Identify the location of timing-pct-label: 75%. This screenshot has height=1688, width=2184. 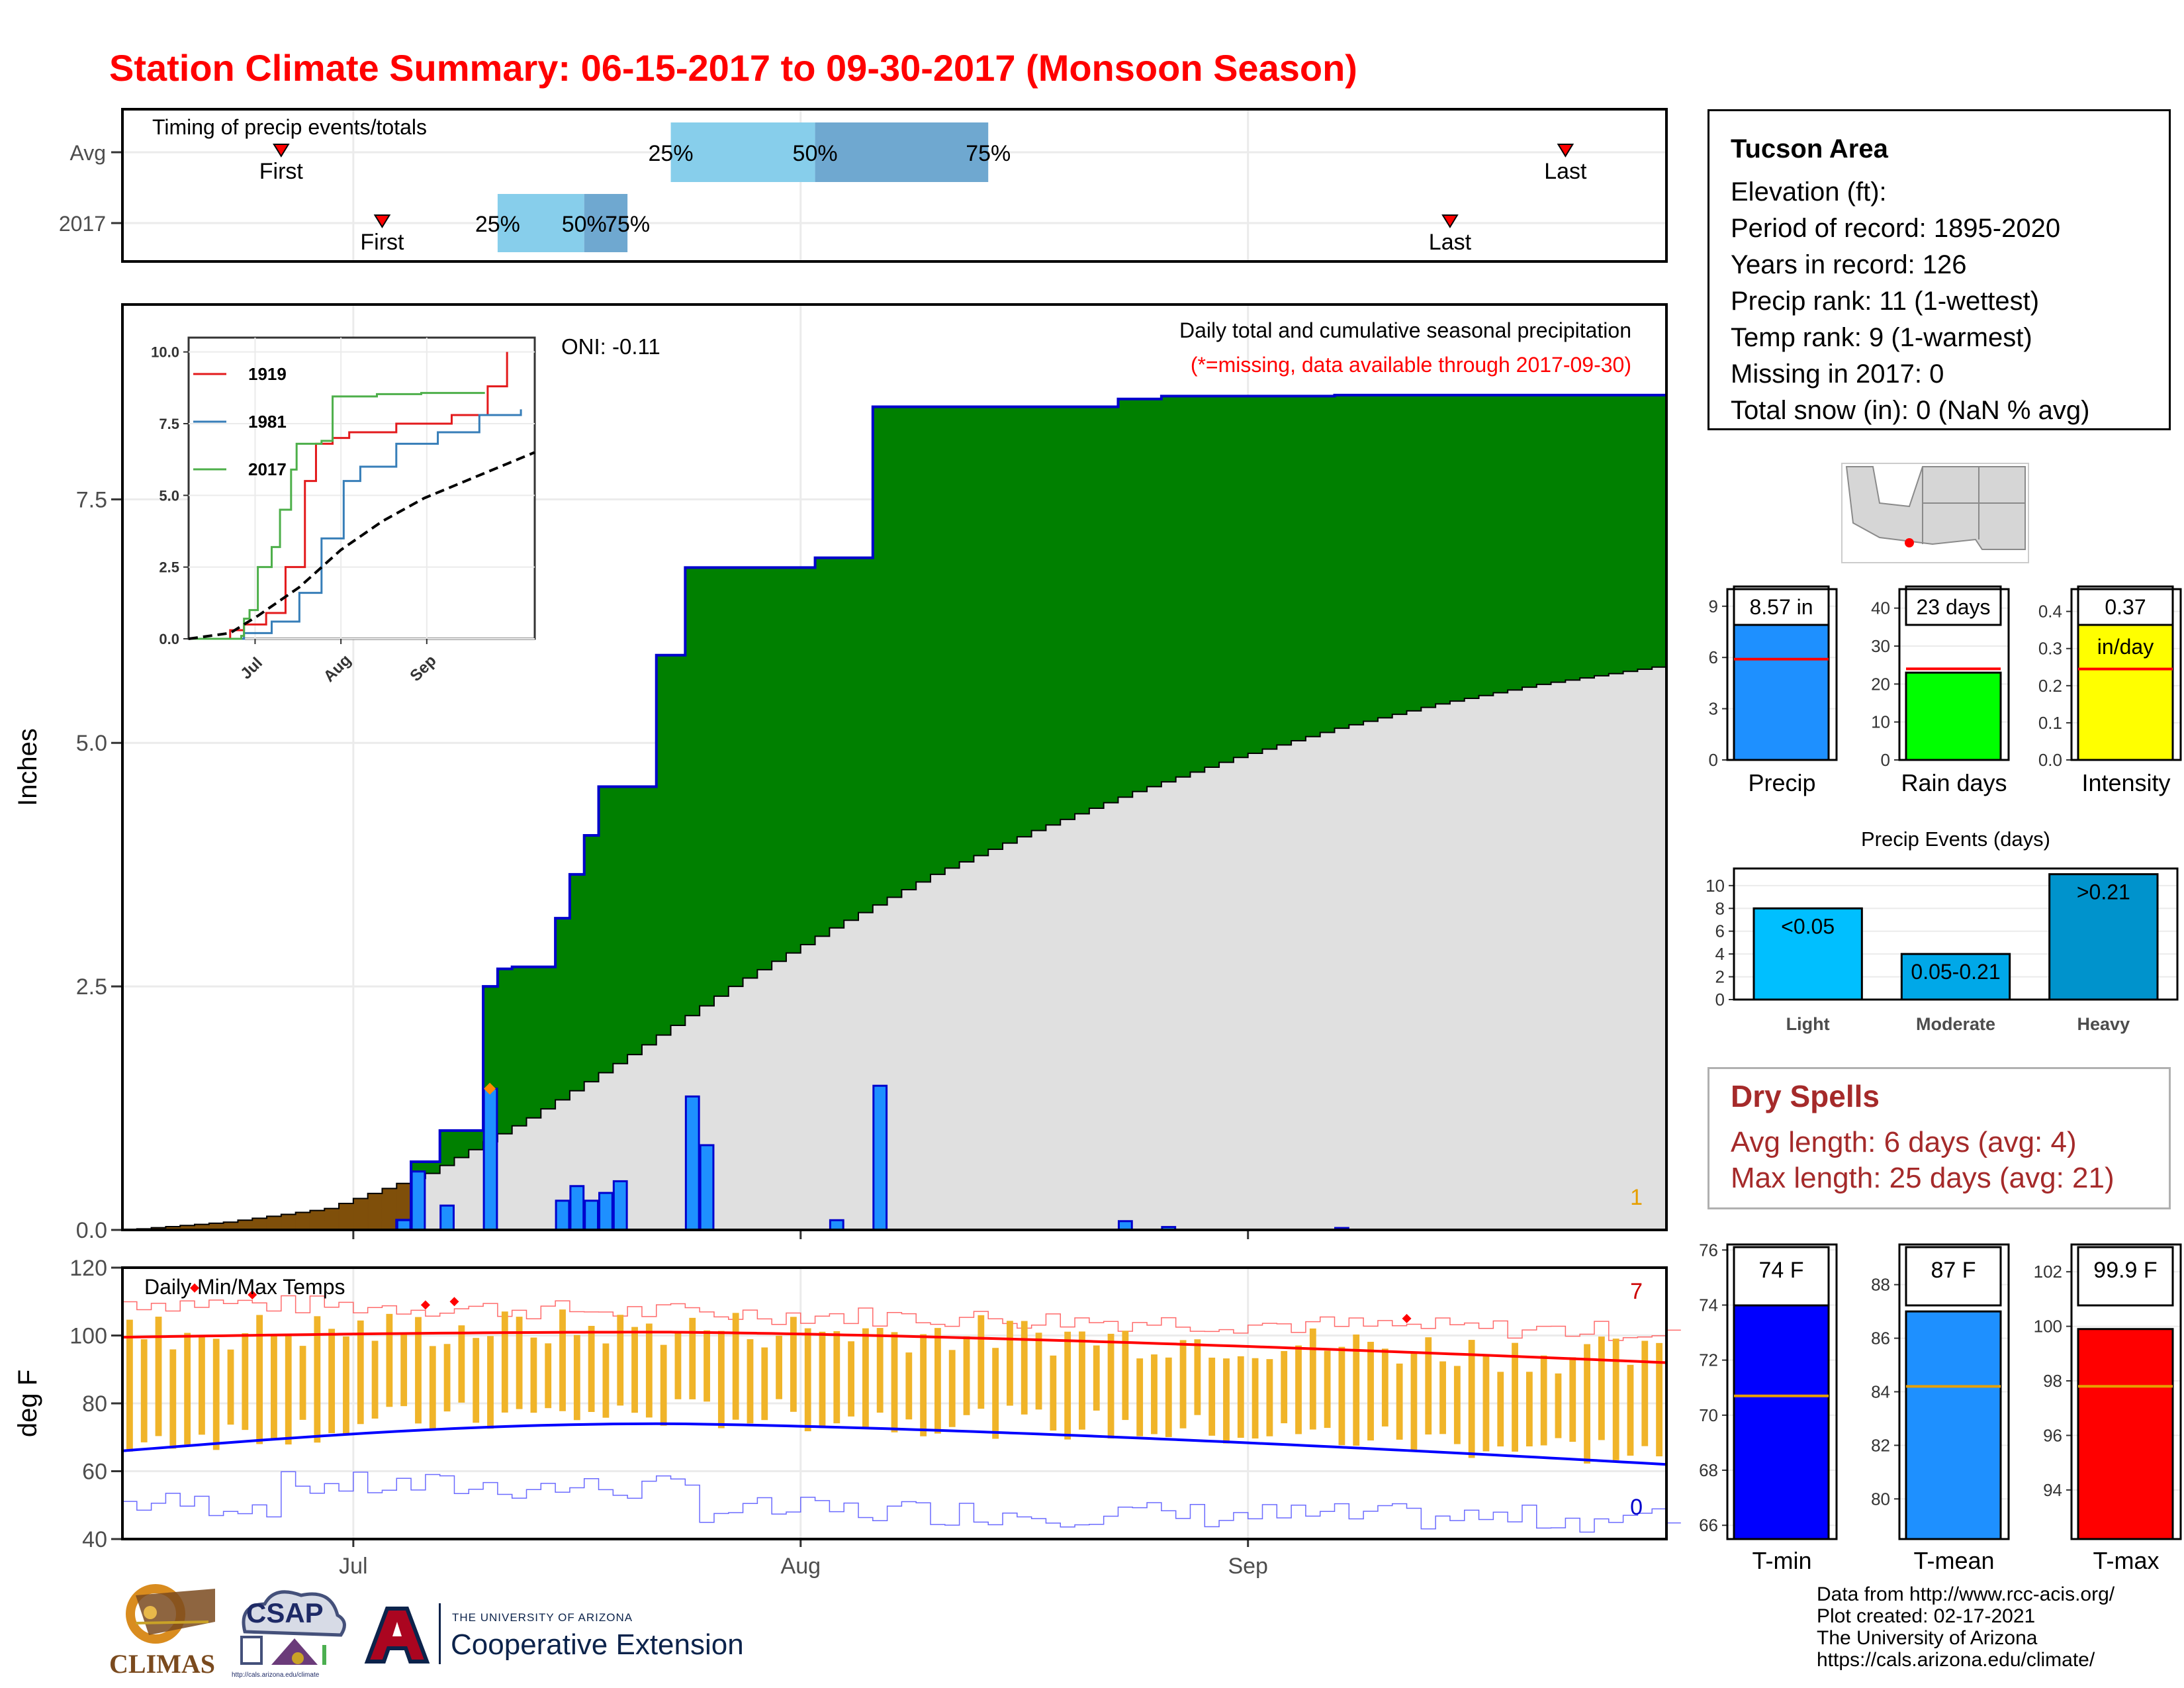
(627, 224).